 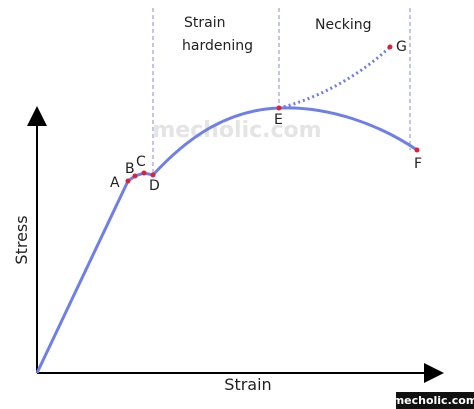 What do you see at coordinates (217, 46) in the screenshot?
I see `region-label: hardening` at bounding box center [217, 46].